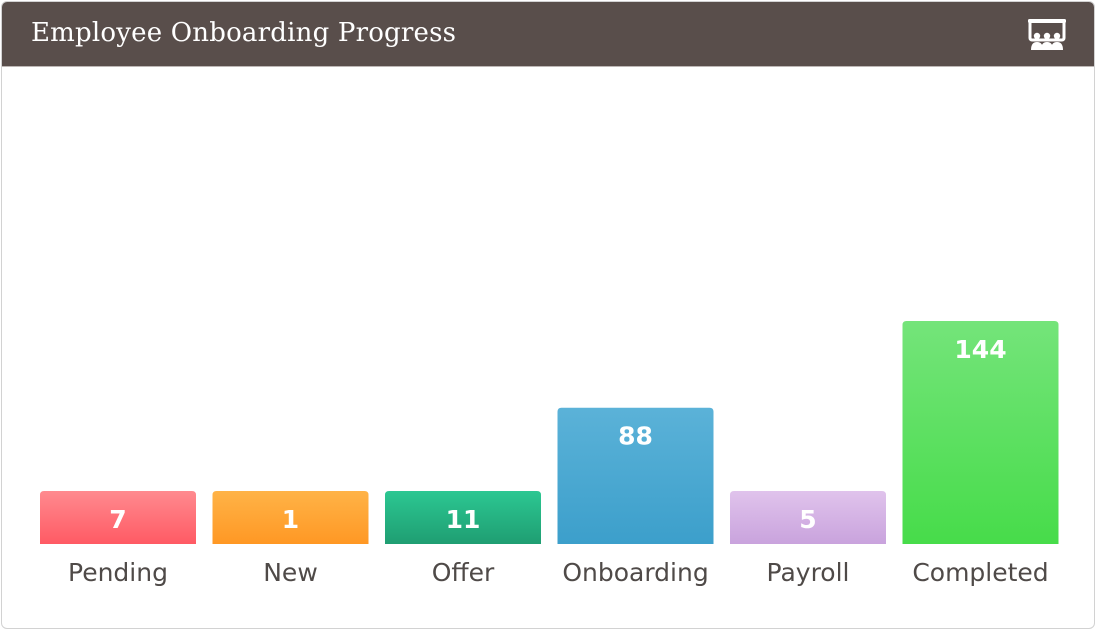 Image resolution: width=1096 pixels, height=630 pixels. What do you see at coordinates (980, 349) in the screenshot?
I see `bar-value-completed: 144` at bounding box center [980, 349].